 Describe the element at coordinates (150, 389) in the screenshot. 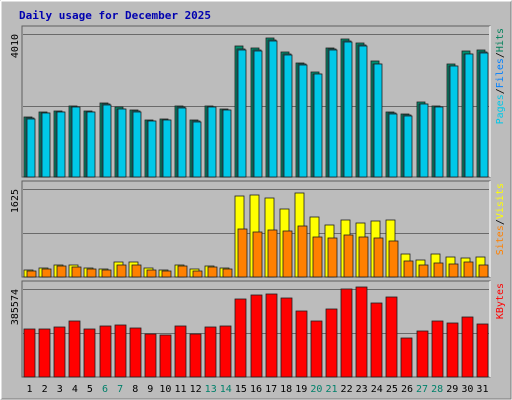

I see `x-tick-label-day-9: 9` at that location.